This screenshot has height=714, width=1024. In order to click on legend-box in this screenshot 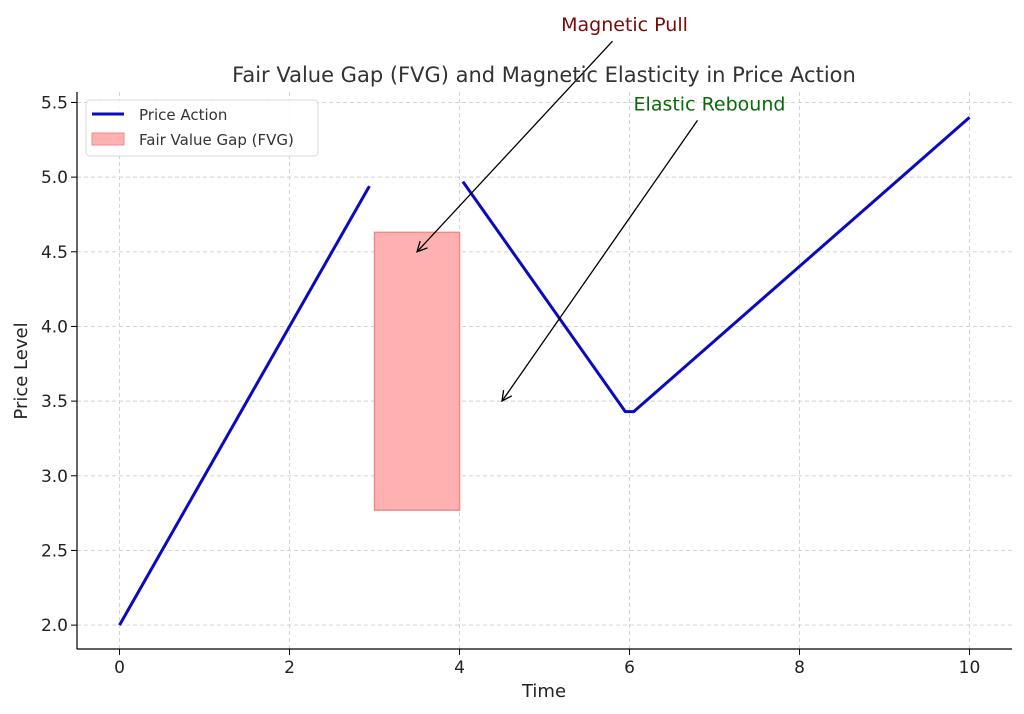, I will do `click(202, 128)`.